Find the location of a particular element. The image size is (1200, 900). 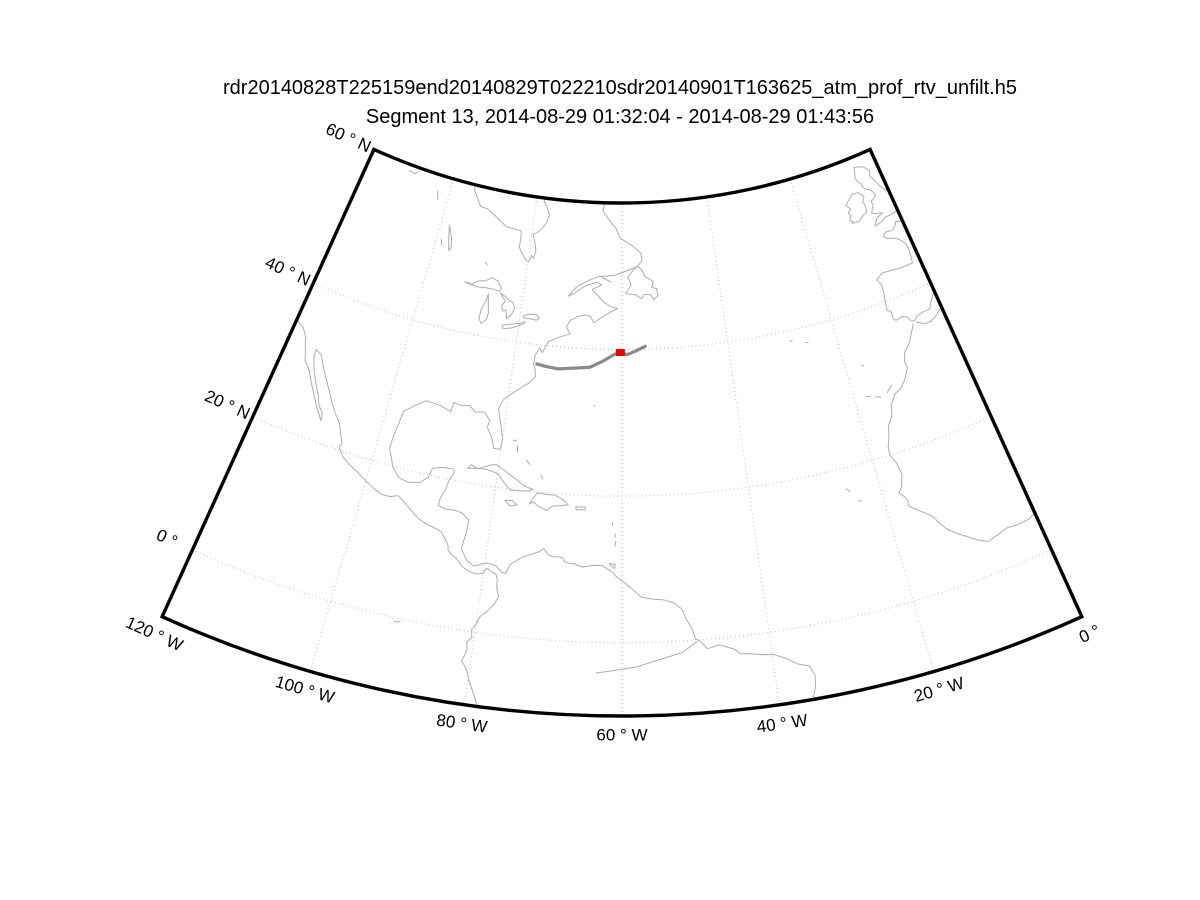

segment-marker is located at coordinates (620, 352).